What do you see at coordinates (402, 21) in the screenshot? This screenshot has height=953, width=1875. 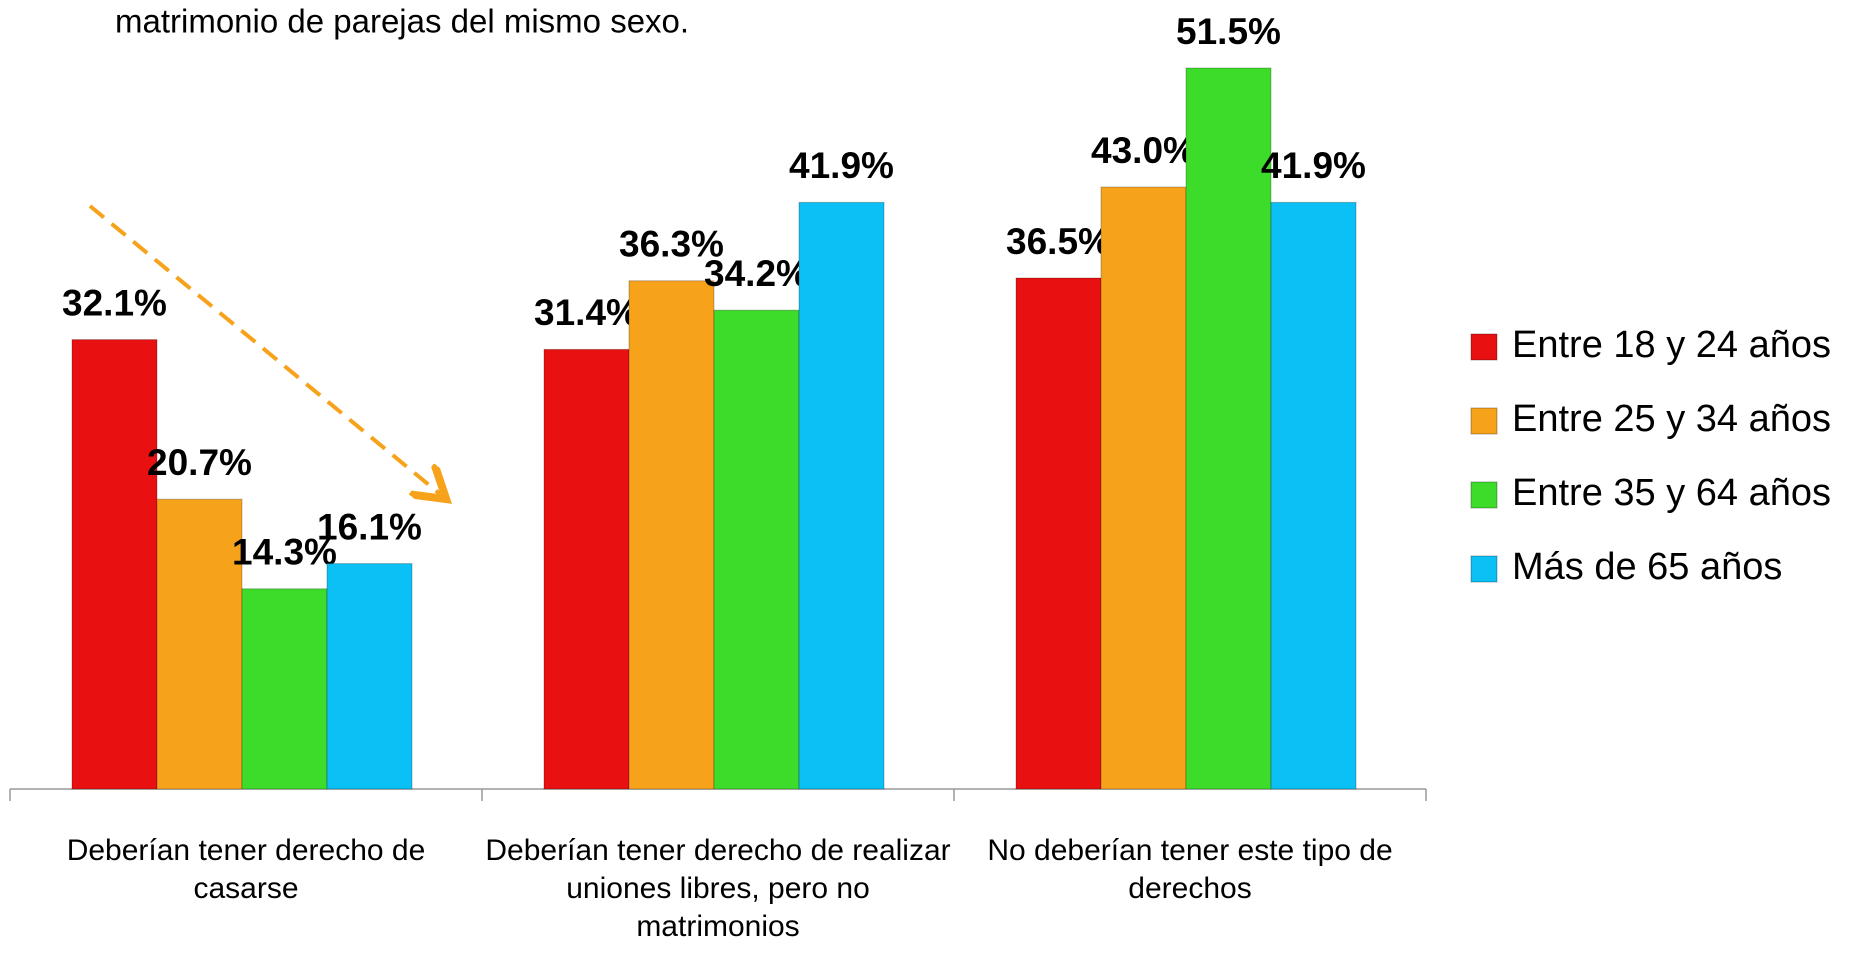 I see `chart-title: matrimonio de parejas del mismo sexo.` at bounding box center [402, 21].